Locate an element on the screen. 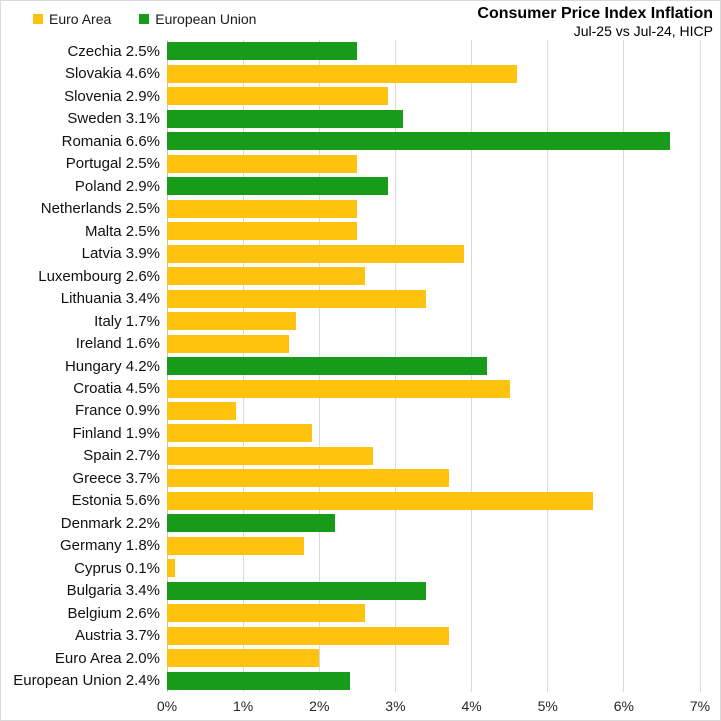  euro-area-swatch-icon is located at coordinates (38, 19).